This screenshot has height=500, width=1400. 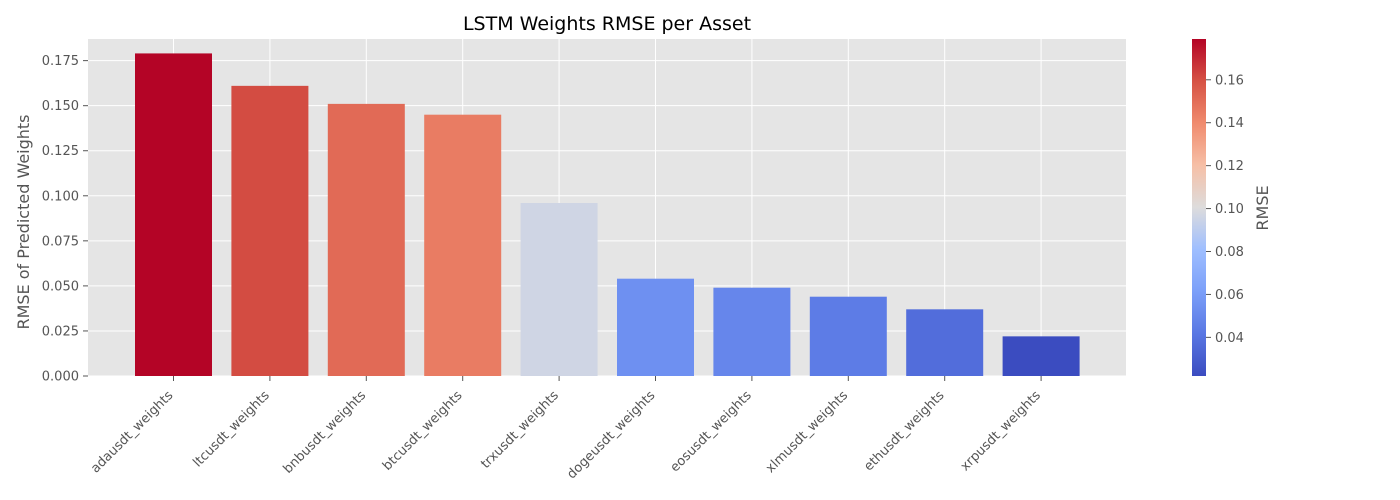 What do you see at coordinates (1041, 356) in the screenshot?
I see `bar-xrpusdt-weights` at bounding box center [1041, 356].